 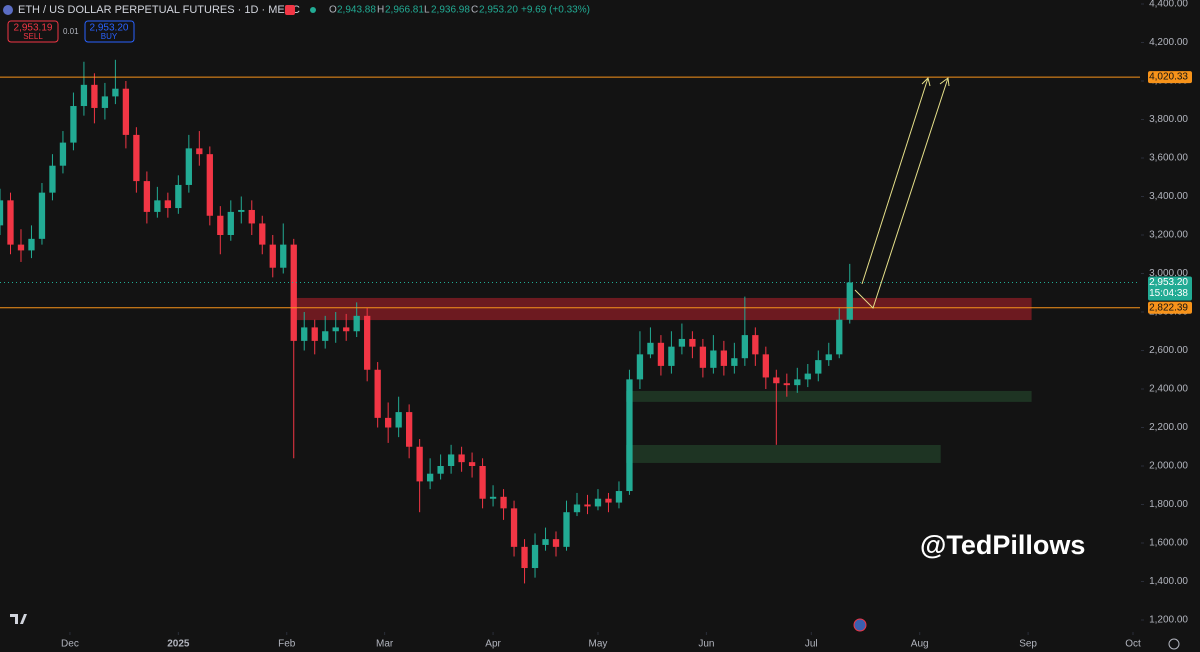 I want to click on y-tick-label: 1,400.00, so click(x=1168, y=581).